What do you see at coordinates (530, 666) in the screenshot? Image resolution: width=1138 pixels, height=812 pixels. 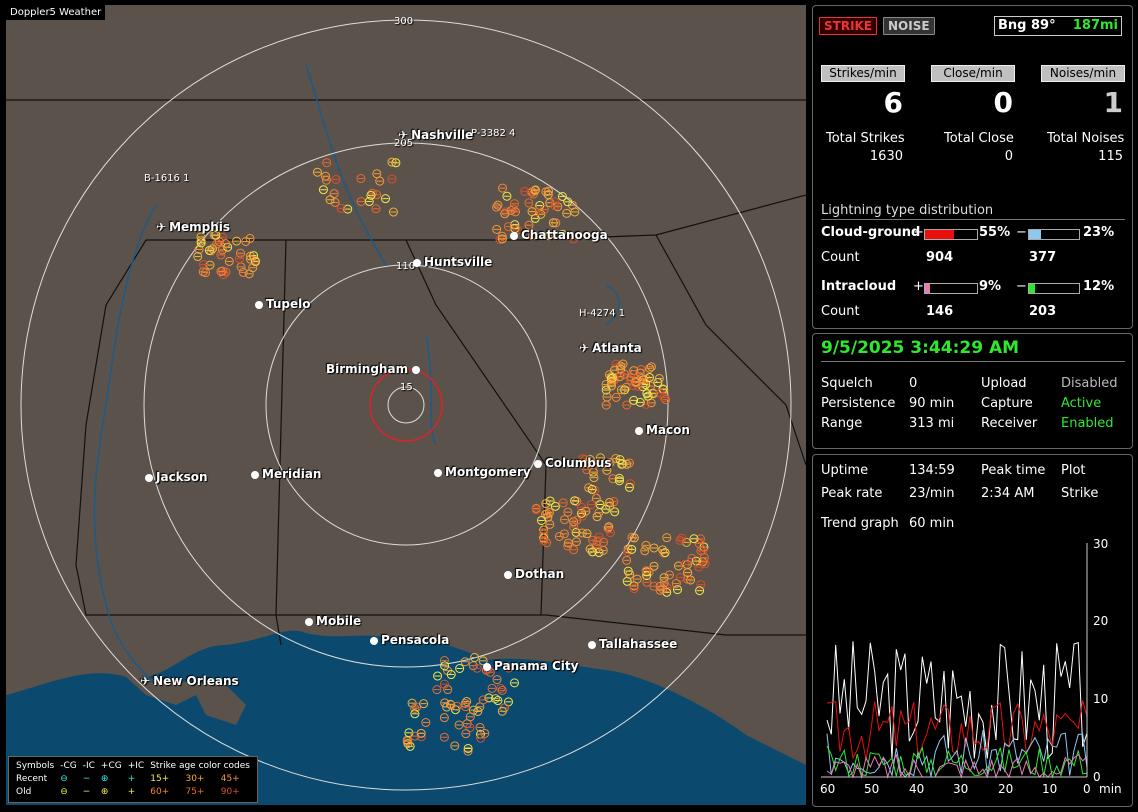 I see `city-panama-city: Panama City` at bounding box center [530, 666].